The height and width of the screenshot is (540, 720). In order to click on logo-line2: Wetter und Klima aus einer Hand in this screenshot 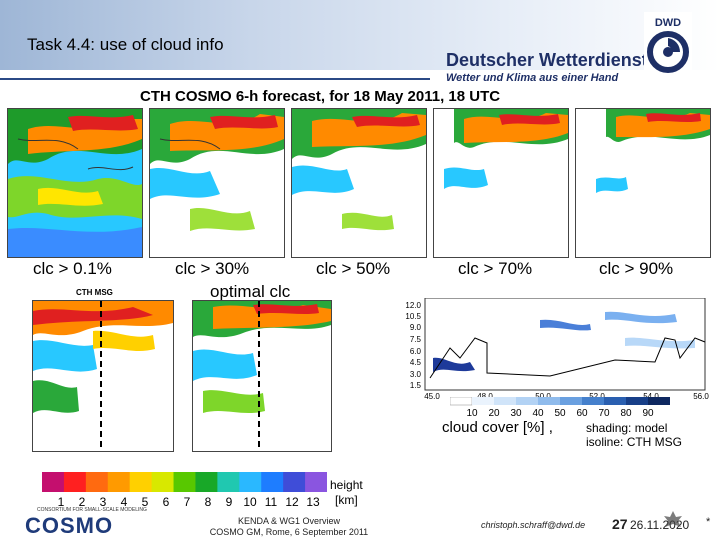, I will do `click(532, 78)`.